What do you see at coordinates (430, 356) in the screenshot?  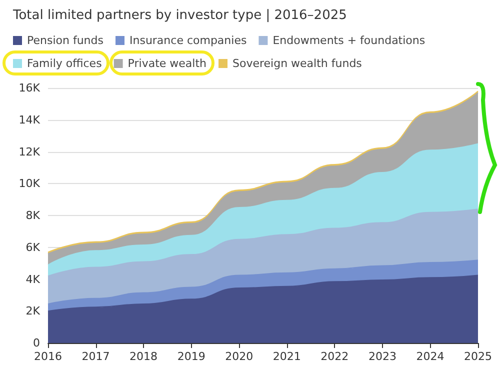 I see `x-tick-label: 2024` at bounding box center [430, 356].